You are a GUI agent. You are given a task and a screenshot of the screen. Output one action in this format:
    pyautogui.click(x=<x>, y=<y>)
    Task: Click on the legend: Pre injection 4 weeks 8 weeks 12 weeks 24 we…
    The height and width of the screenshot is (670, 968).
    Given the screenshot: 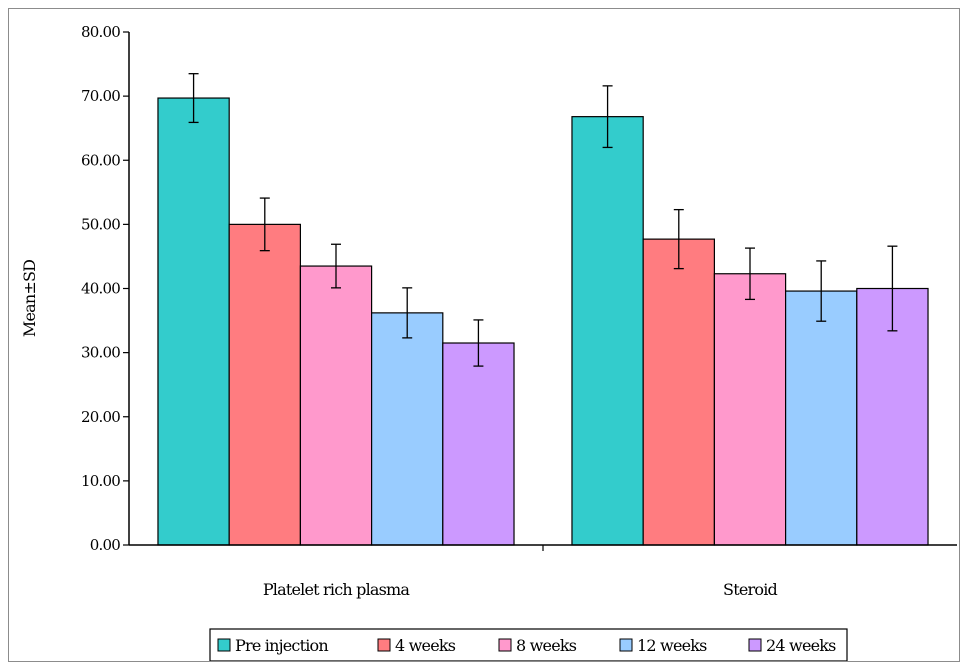 What is the action you would take?
    pyautogui.click(x=528, y=645)
    